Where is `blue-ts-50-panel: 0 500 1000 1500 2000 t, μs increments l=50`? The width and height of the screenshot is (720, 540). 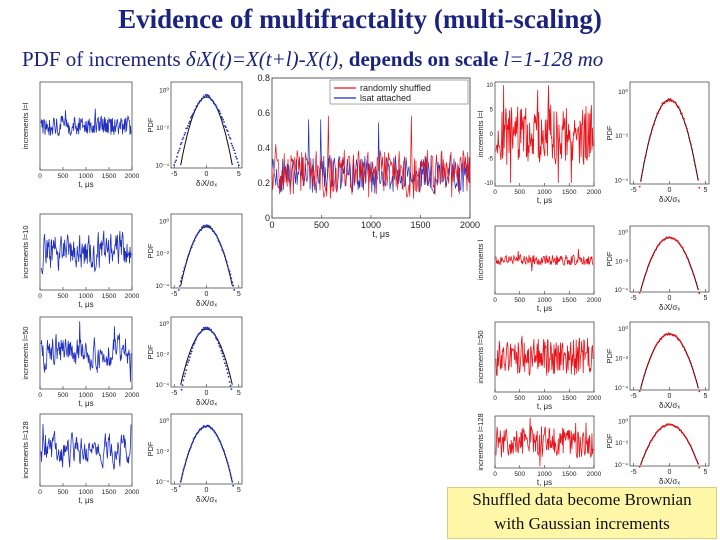
blue-ts-50-panel: 0 500 1000 1500 2000 t, μs increments l=50 is located at coordinates (80, 362).